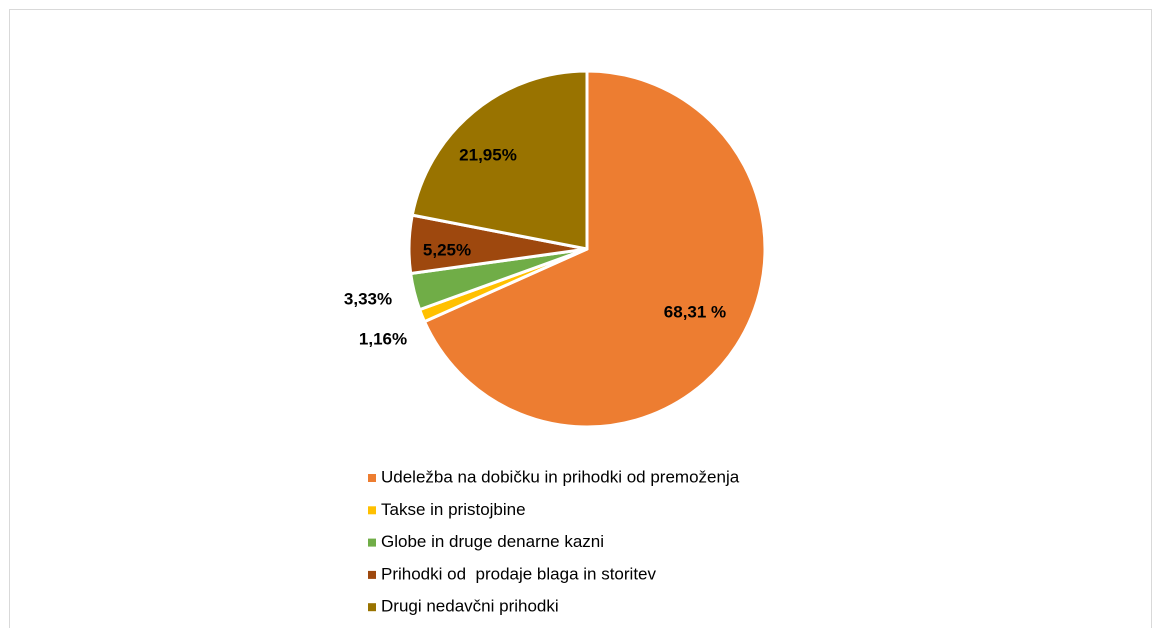 The height and width of the screenshot is (628, 1153). What do you see at coordinates (368, 298) in the screenshot?
I see `data-label: 3,33%` at bounding box center [368, 298].